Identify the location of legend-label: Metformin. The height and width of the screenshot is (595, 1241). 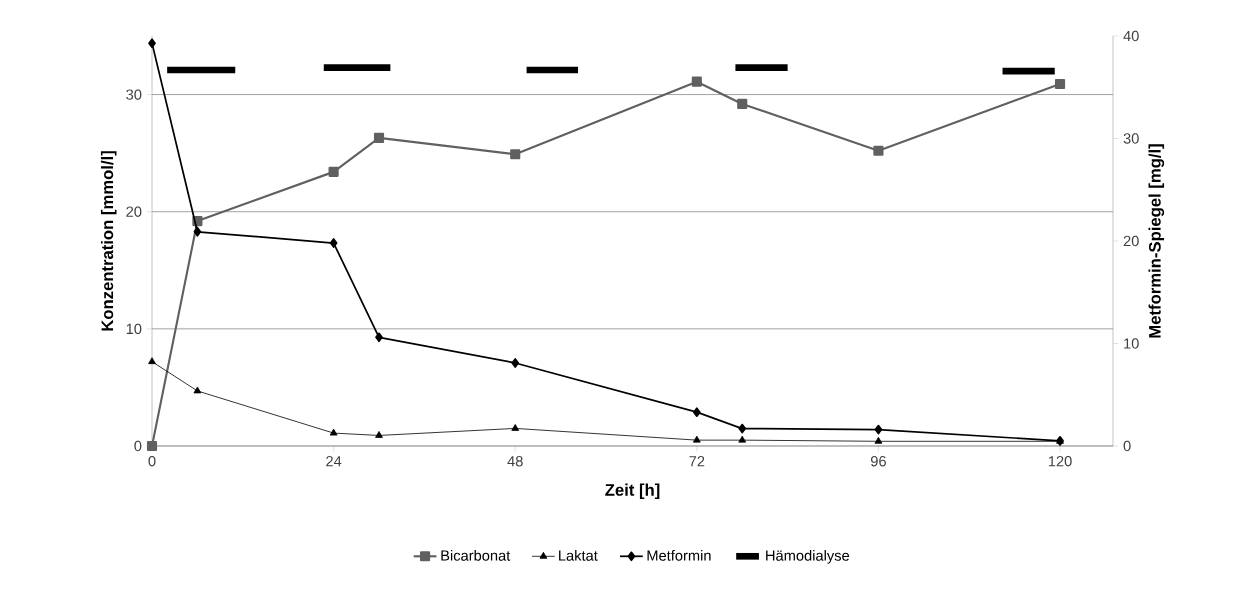
(679, 555).